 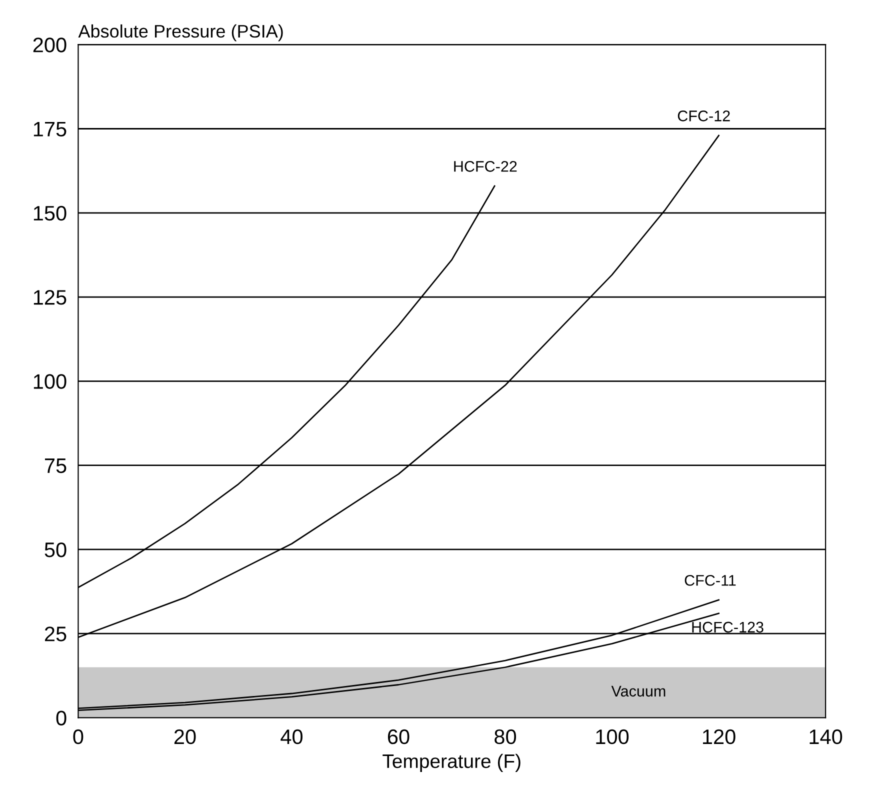 I want to click on x-tick-label: 0, so click(x=78, y=736).